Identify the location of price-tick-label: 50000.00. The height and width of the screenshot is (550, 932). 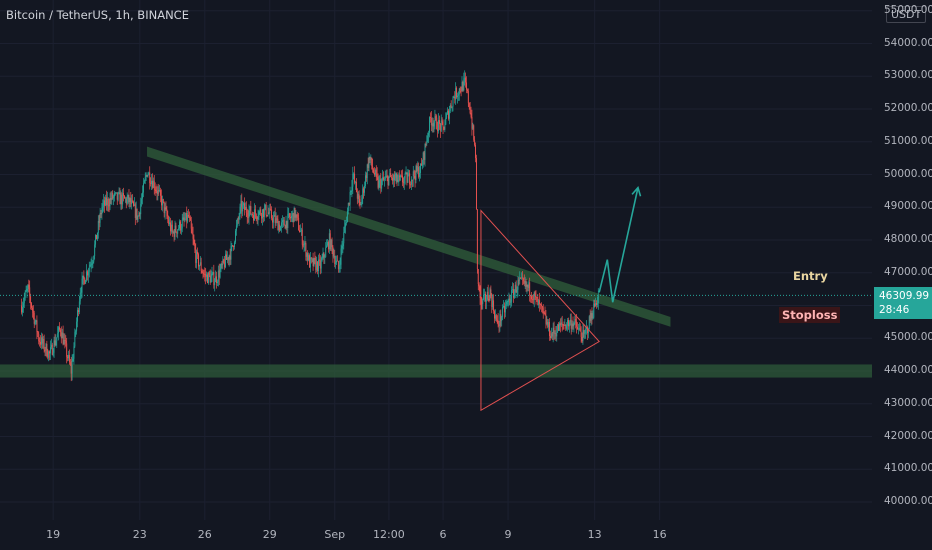
(908, 173).